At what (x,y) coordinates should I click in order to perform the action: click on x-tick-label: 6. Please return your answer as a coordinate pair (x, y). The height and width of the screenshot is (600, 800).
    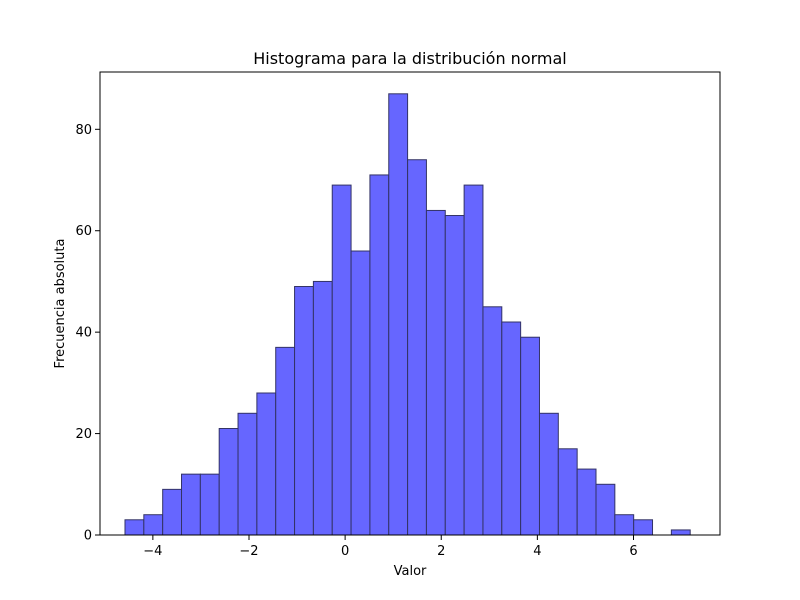
    Looking at the image, I should click on (633, 551).